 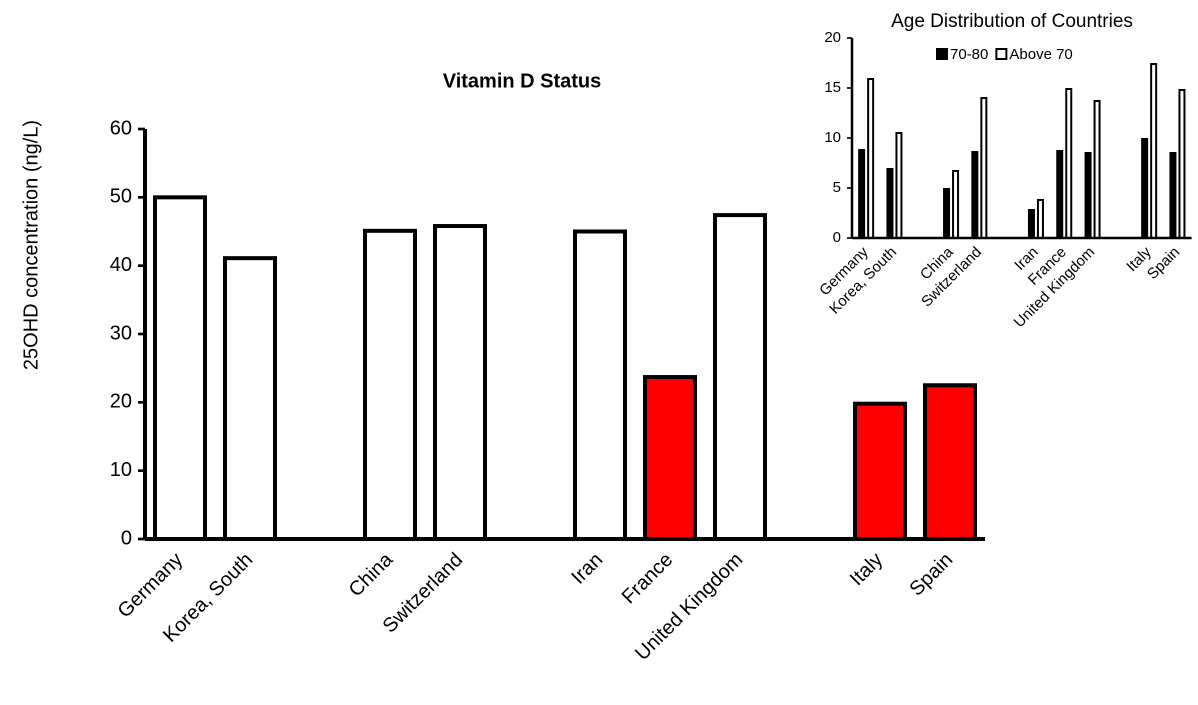 What do you see at coordinates (31, 245) in the screenshot?
I see `y-axis-label: 25OHD concentration (ng/L)` at bounding box center [31, 245].